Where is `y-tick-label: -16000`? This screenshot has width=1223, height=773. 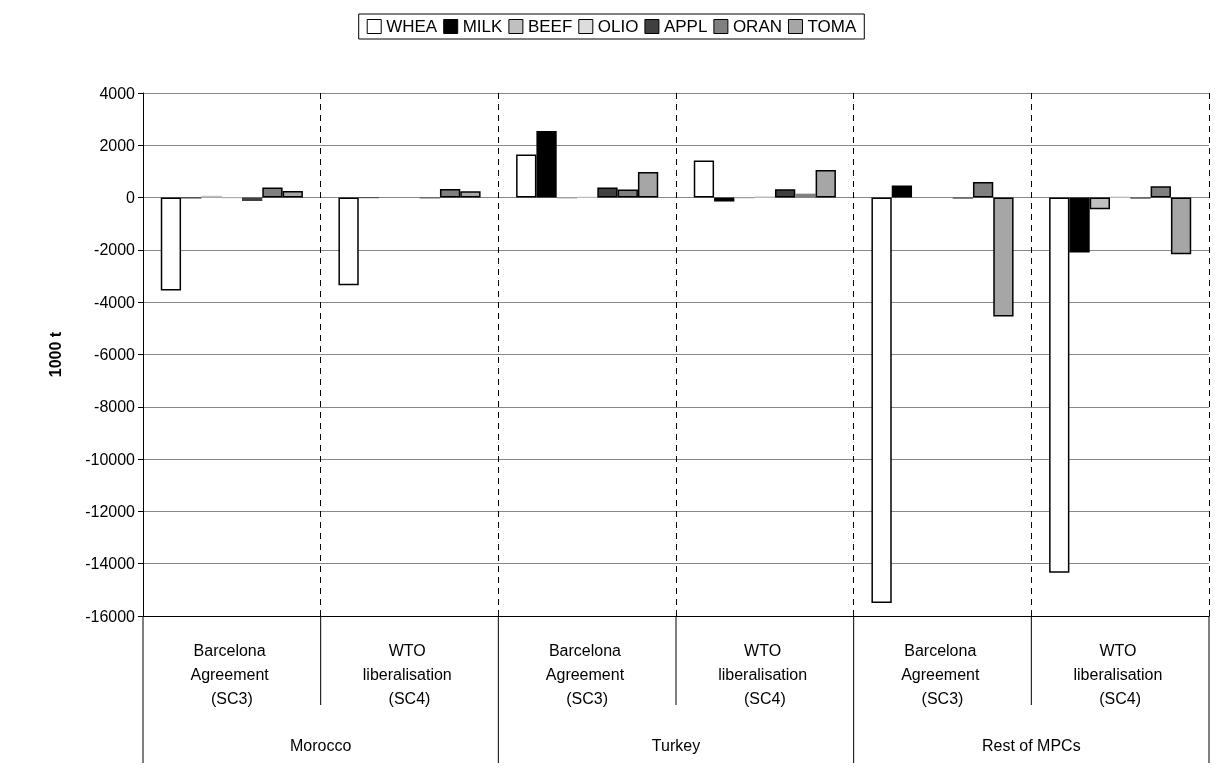 y-tick-label: -16000 is located at coordinates (110, 616).